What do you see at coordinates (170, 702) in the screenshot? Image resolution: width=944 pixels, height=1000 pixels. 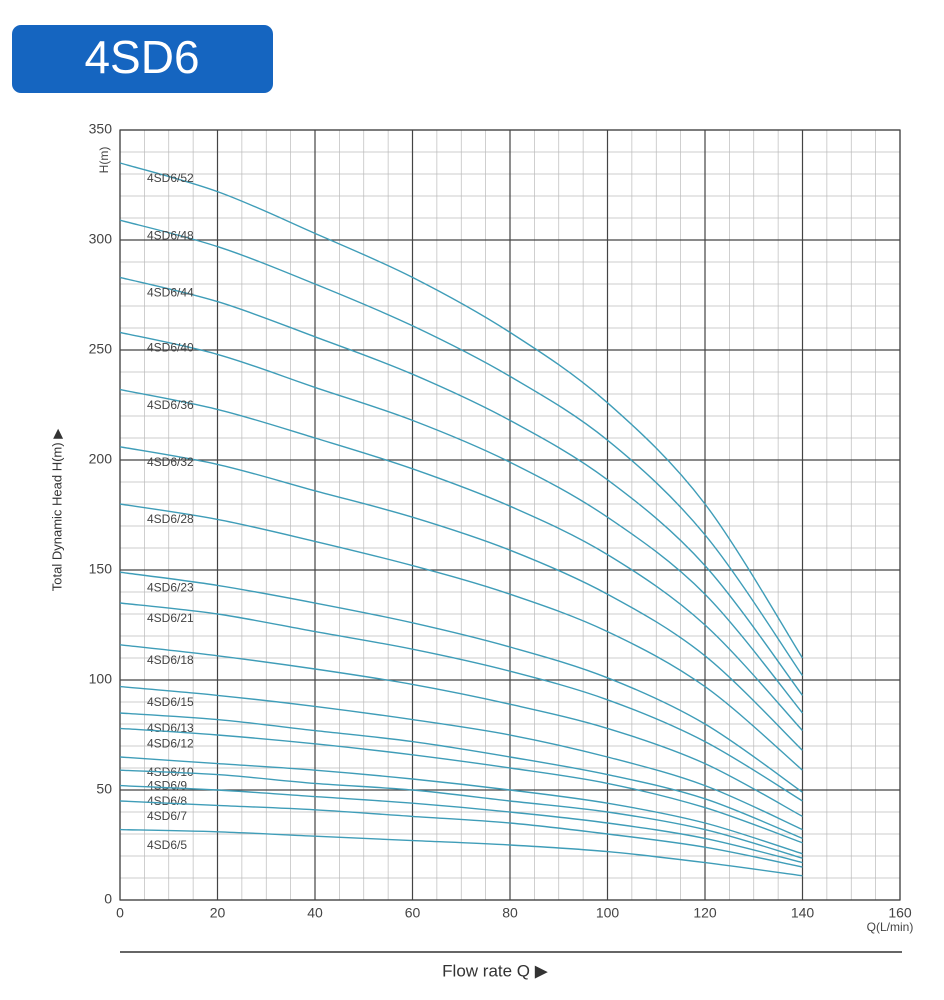 I see `curve-label: 4SD6/15` at bounding box center [170, 702].